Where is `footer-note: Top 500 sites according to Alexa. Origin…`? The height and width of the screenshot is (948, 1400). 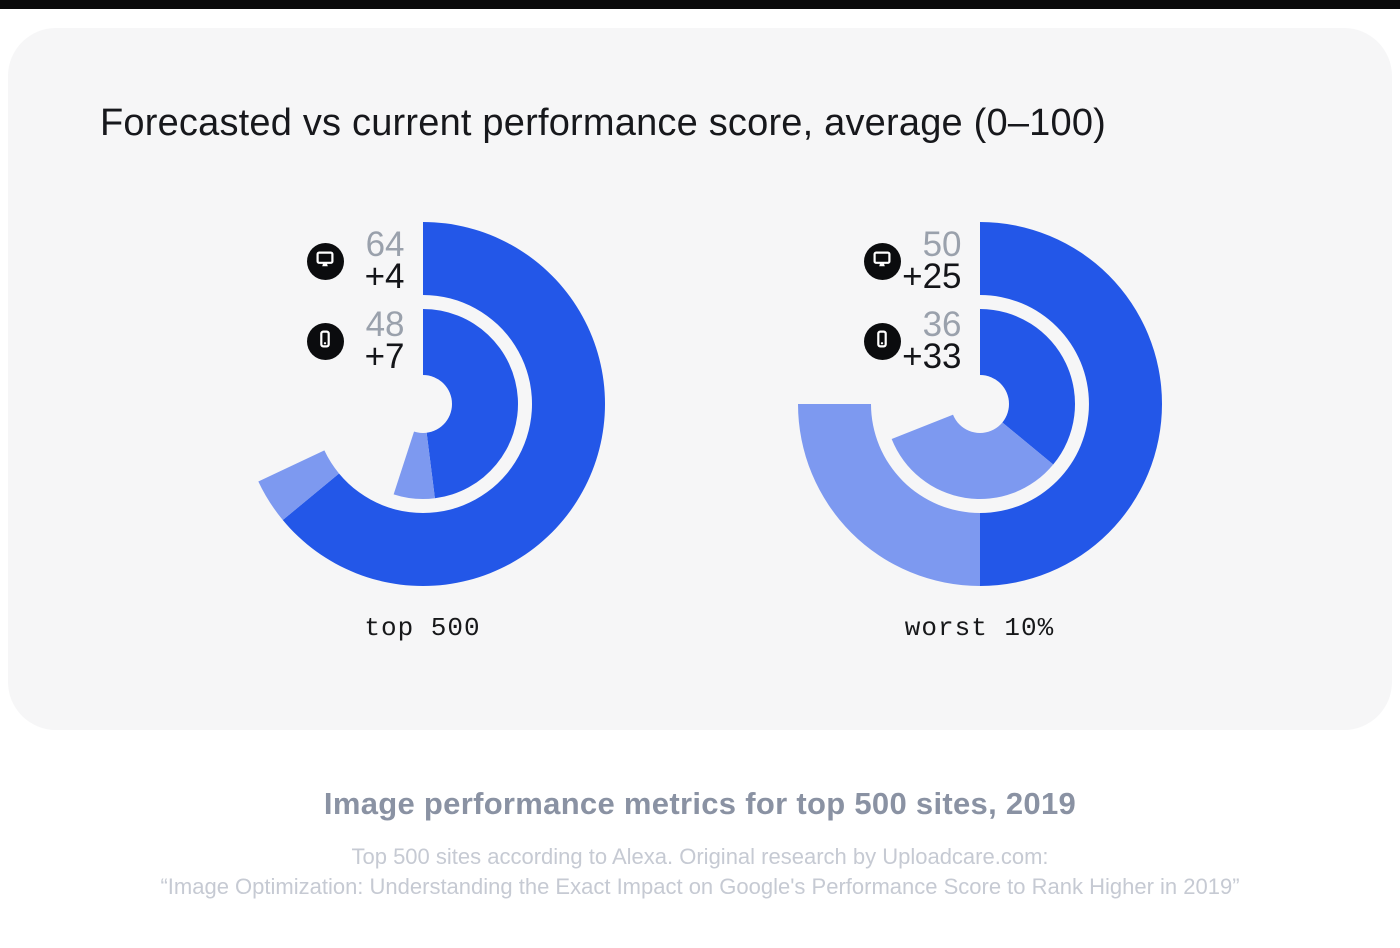 footer-note: Top 500 sites according to Alexa. Origin… is located at coordinates (700, 872).